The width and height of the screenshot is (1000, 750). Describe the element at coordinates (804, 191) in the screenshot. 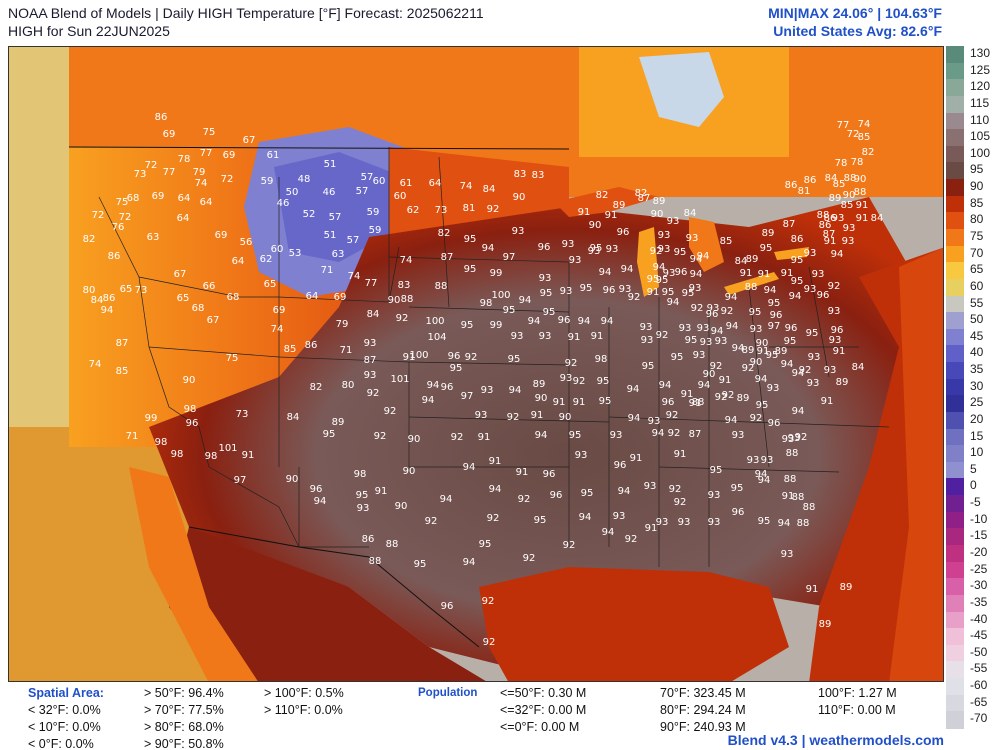

I see `temperature-label: 81` at that location.